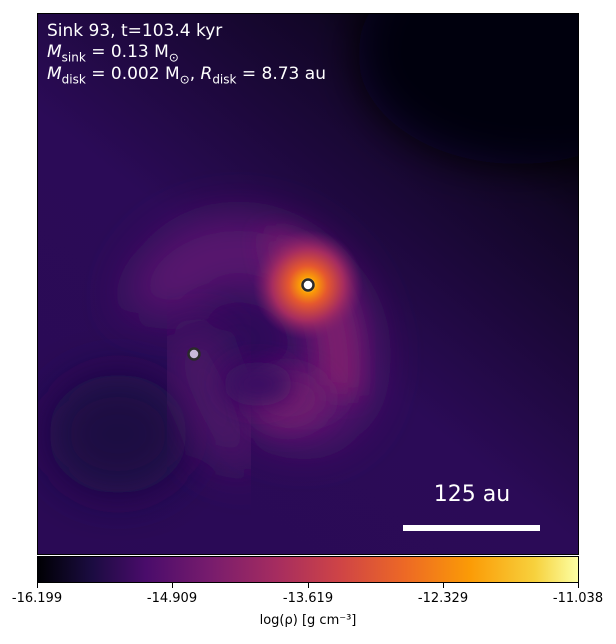 The width and height of the screenshot is (616, 644). I want to click on colorbar-label: log(ρ) [g cm⁻³], so click(308, 620).